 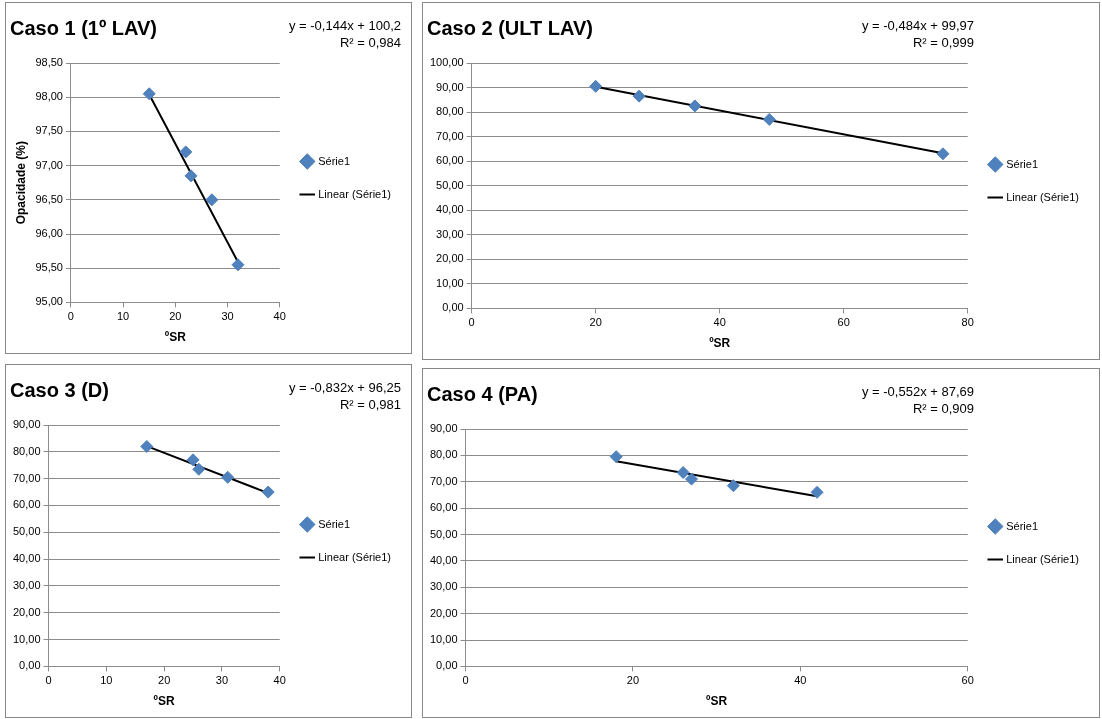 I want to click on y-tick-label: 96,00, so click(x=49, y=233).